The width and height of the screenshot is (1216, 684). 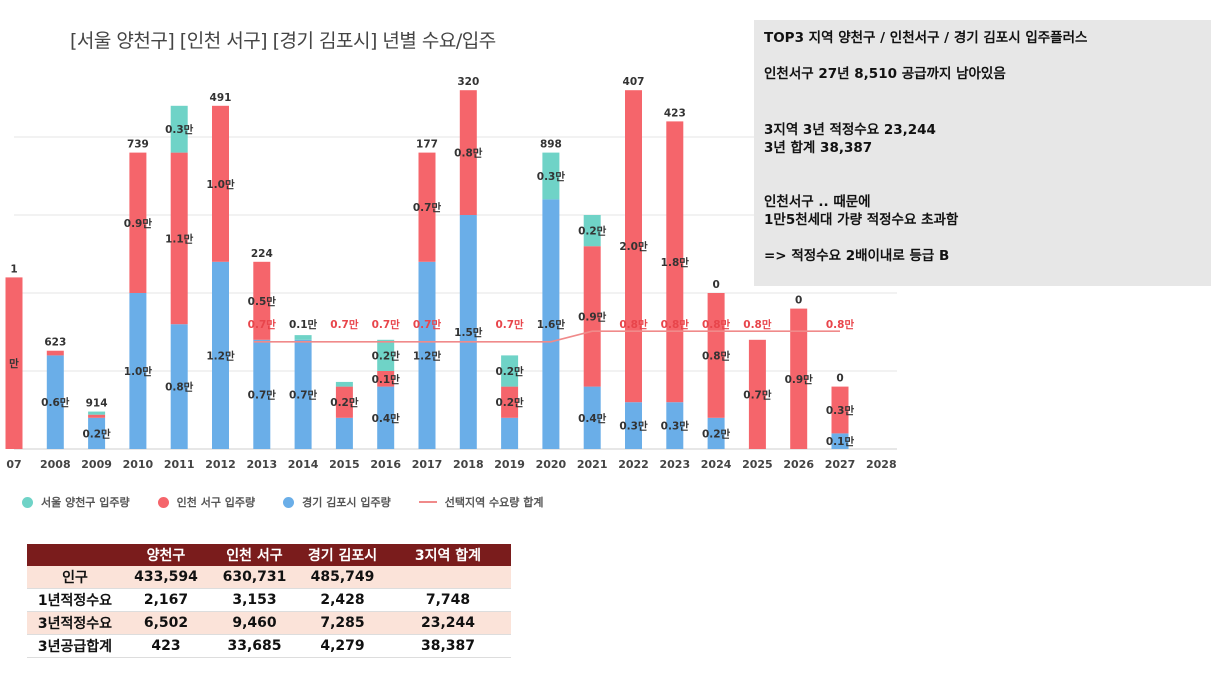 I want to click on top-label: 407, so click(x=634, y=82).